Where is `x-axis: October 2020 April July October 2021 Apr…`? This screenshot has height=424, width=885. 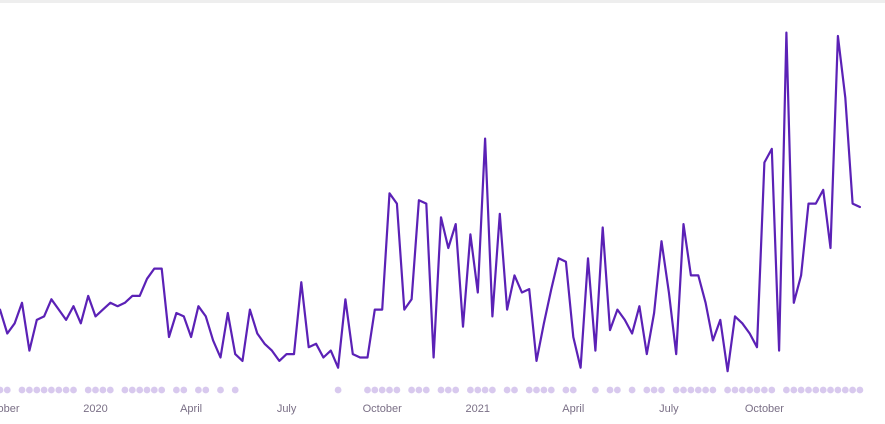
x-axis: October 2020 April July October 2021 Apr… is located at coordinates (392, 409).